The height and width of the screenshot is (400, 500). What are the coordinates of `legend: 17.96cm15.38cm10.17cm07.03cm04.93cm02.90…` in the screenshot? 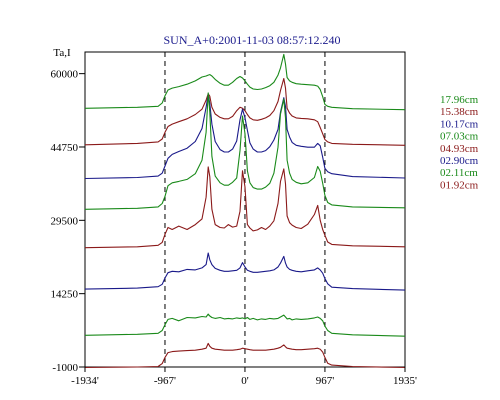 It's located at (459, 142).